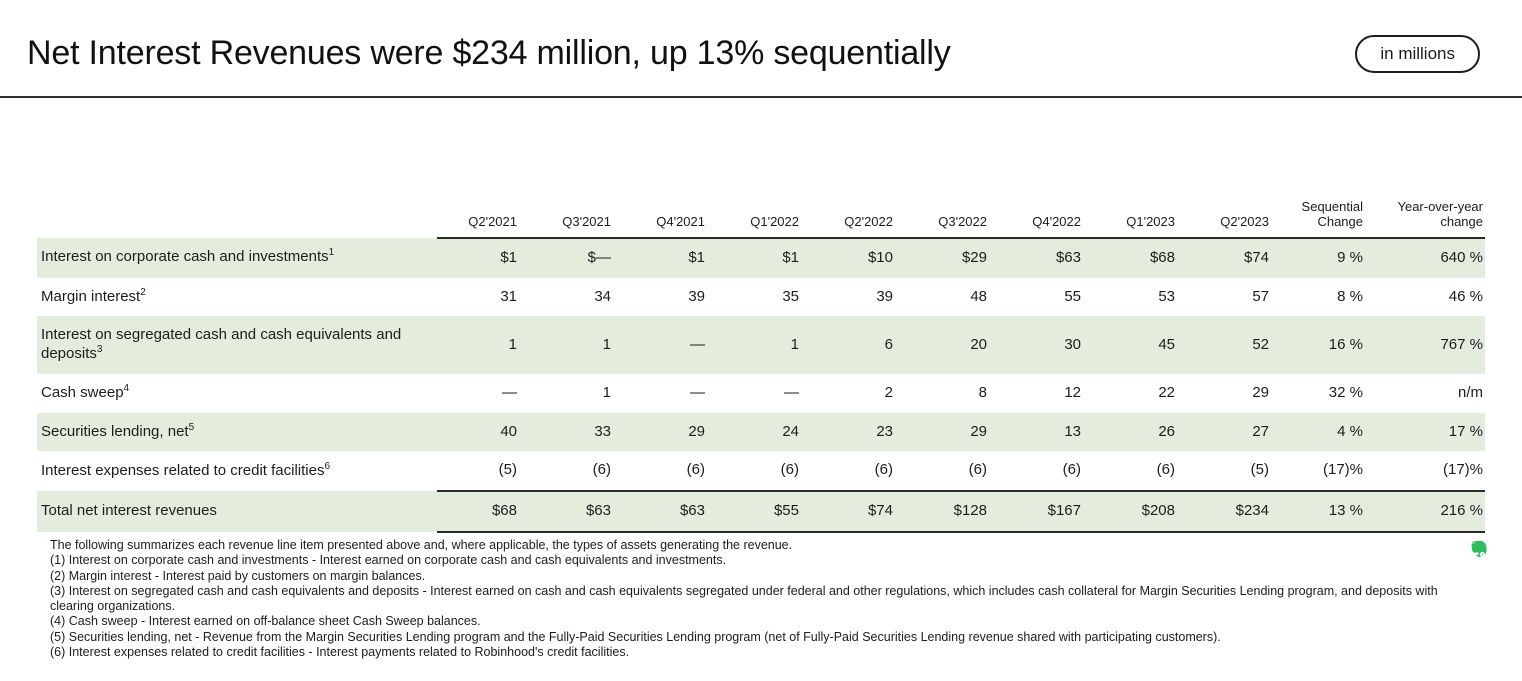 The height and width of the screenshot is (681, 1522). Describe the element at coordinates (1330, 512) in the screenshot. I see `value-cell: 13 %` at that location.